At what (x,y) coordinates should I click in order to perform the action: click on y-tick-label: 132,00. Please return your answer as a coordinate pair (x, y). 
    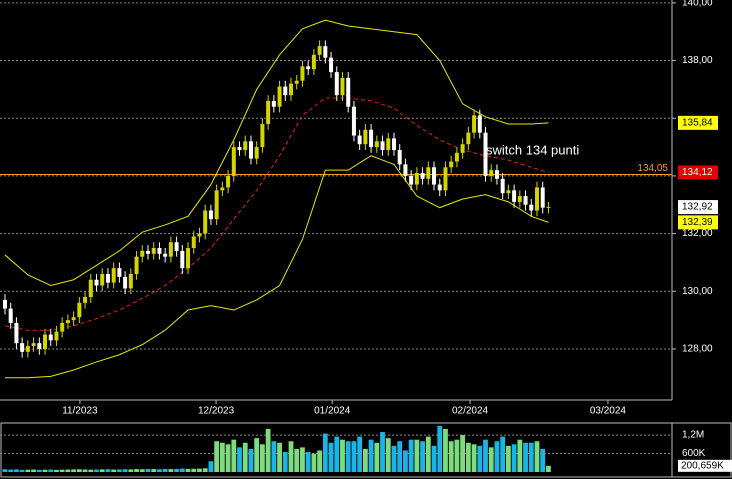
    Looking at the image, I should click on (697, 233).